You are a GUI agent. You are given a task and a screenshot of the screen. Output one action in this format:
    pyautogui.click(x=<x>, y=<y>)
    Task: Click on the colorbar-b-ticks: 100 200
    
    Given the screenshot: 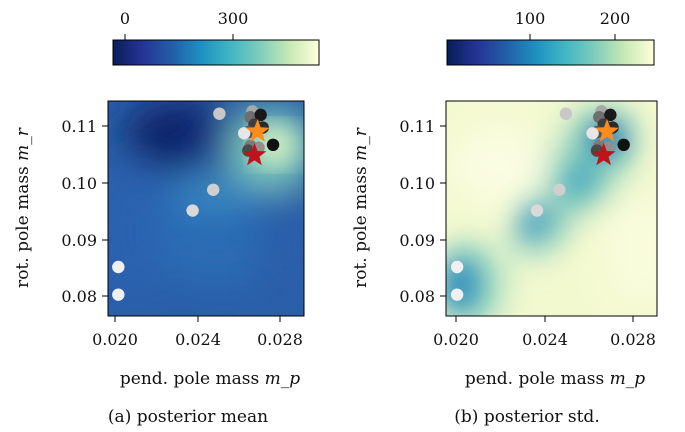 What is the action you would take?
    pyautogui.click(x=573, y=24)
    